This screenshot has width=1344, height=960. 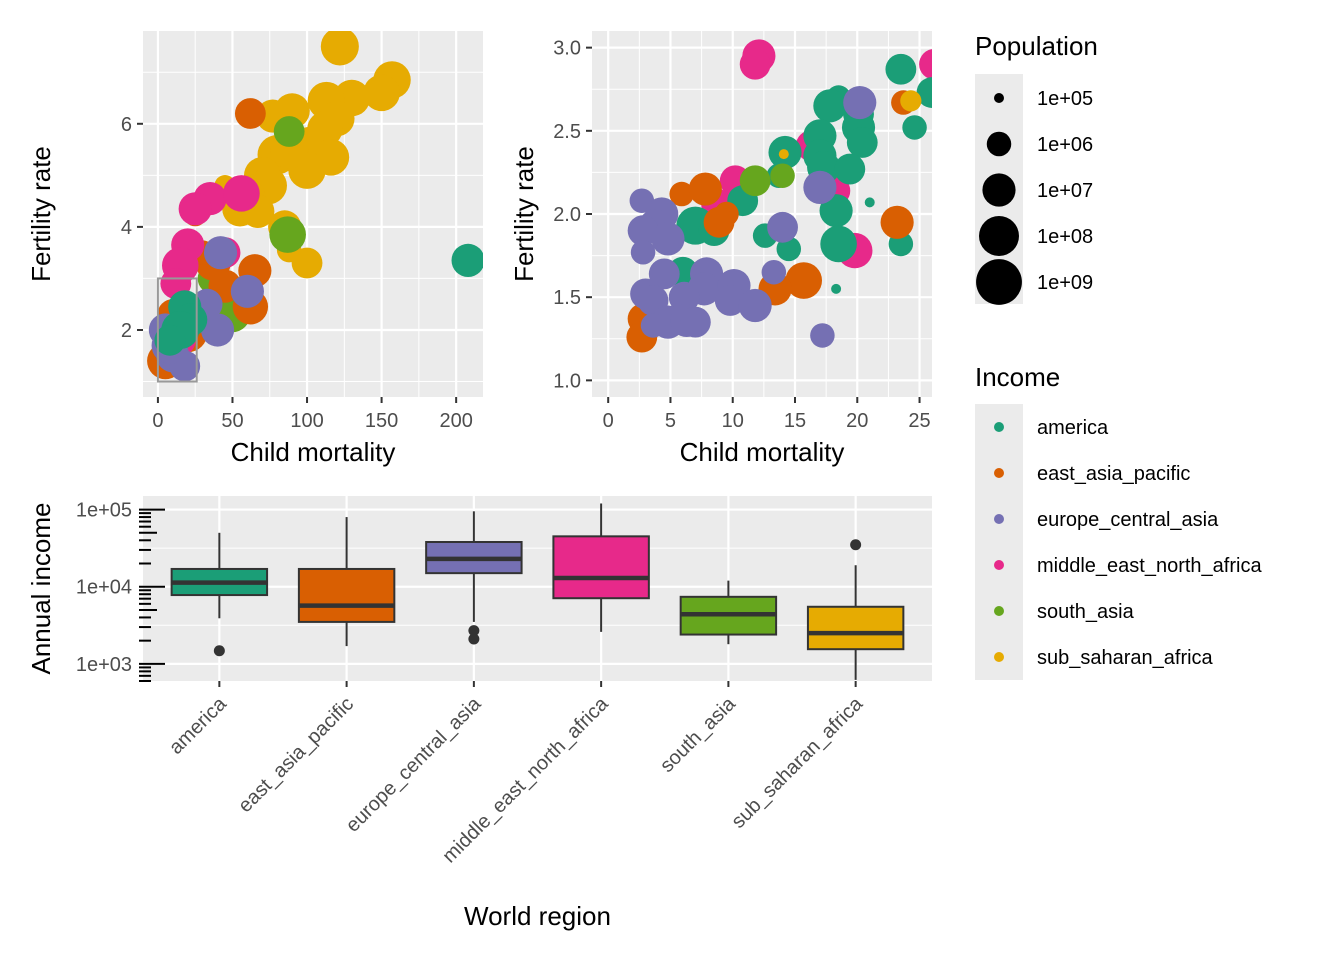 What do you see at coordinates (795, 421) in the screenshot?
I see `x-tick-label: 15` at bounding box center [795, 421].